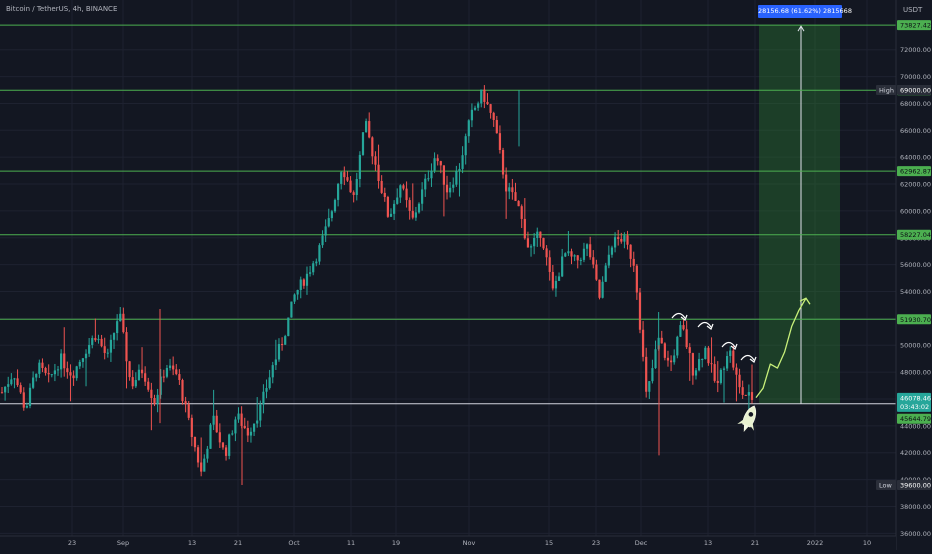 The image size is (932, 554). What do you see at coordinates (805, 301) in the screenshot?
I see `projection-arrow-head` at bounding box center [805, 301].